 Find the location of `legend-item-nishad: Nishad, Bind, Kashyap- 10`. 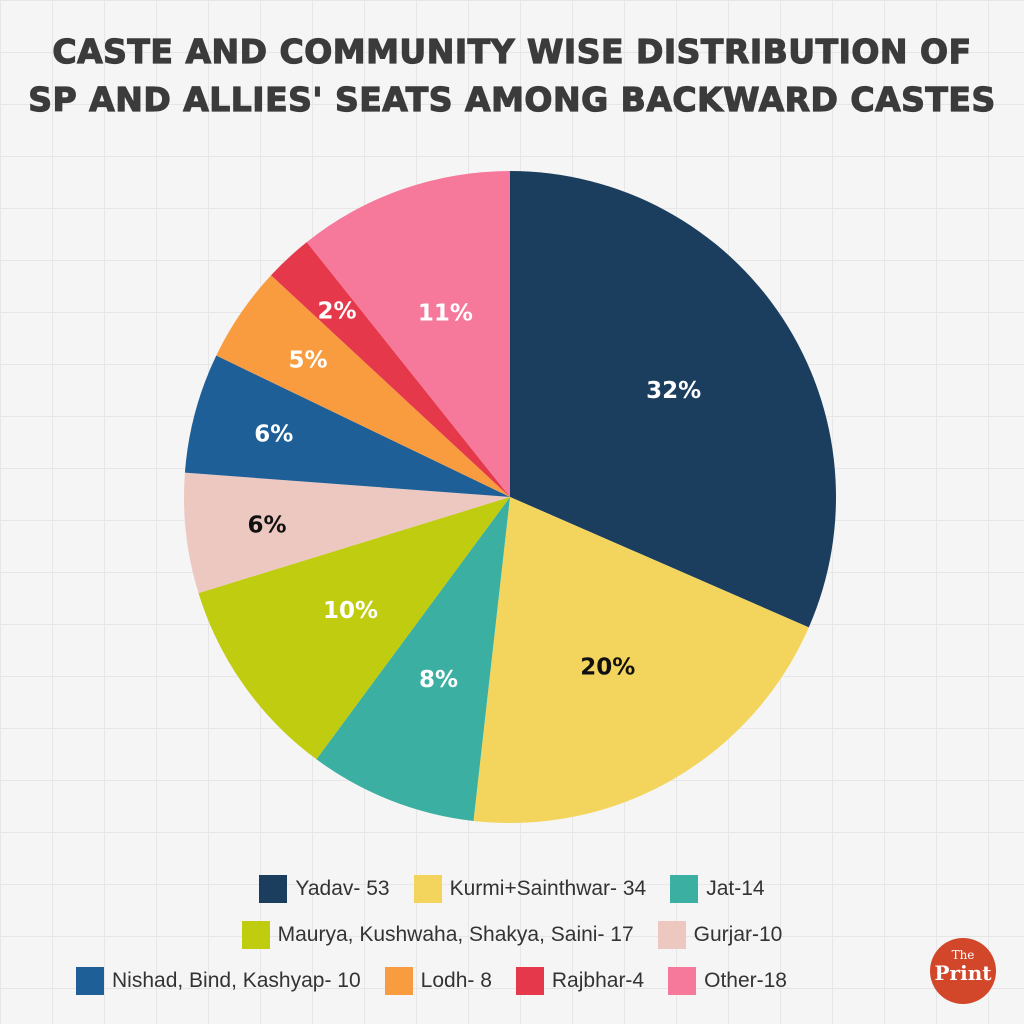

legend-item-nishad: Nishad, Bind, Kashyap- 10 is located at coordinates (218, 981).